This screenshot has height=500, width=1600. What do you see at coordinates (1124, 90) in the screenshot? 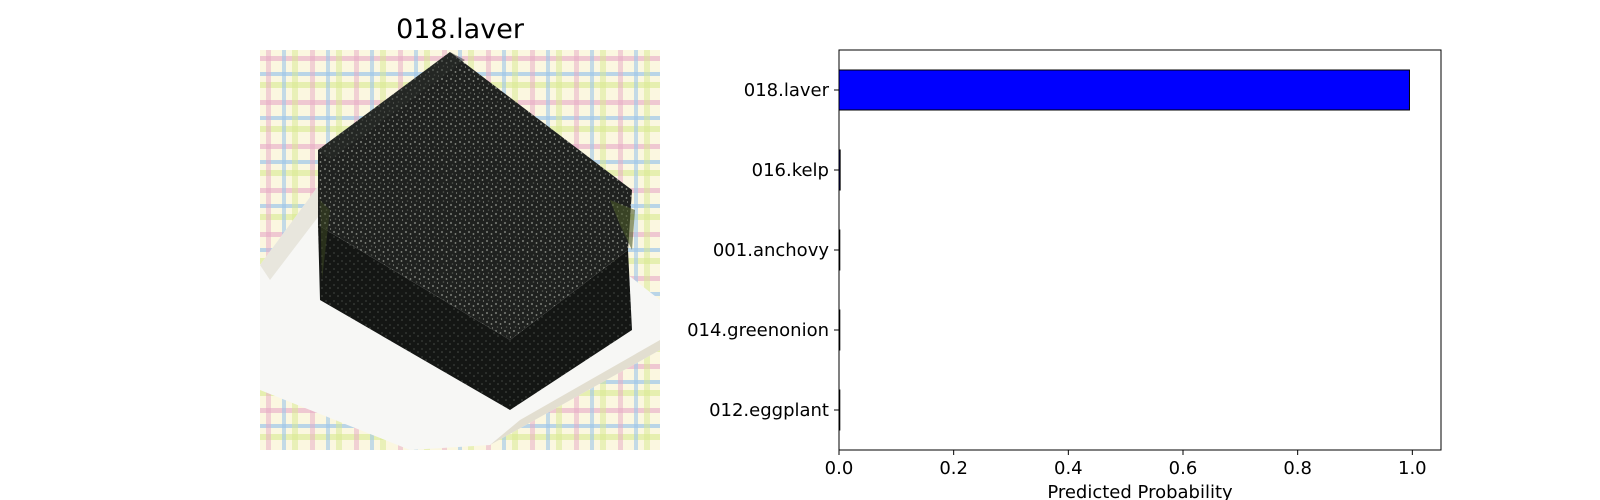
I see `bar` at bounding box center [1124, 90].